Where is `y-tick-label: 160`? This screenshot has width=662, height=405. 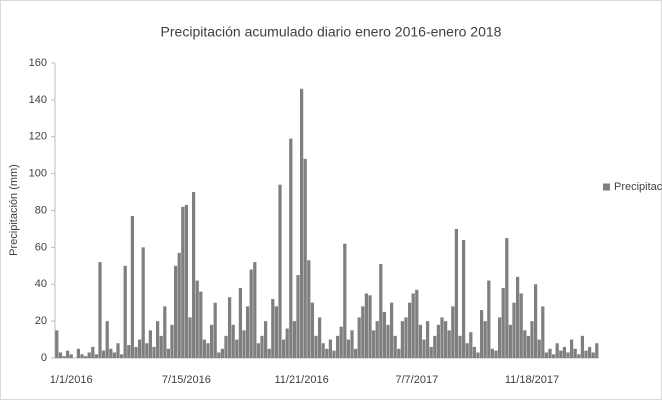
y-tick-label: 160 is located at coordinates (38, 63).